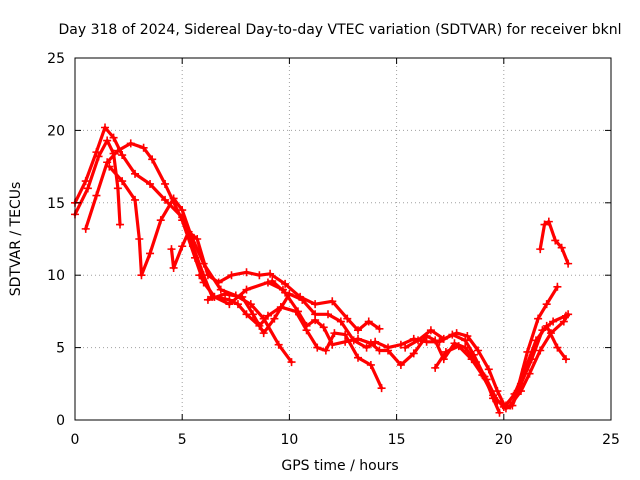 This screenshot has width=640, height=480. Describe the element at coordinates (611, 440) in the screenshot. I see `x-tick-label: 25` at that location.